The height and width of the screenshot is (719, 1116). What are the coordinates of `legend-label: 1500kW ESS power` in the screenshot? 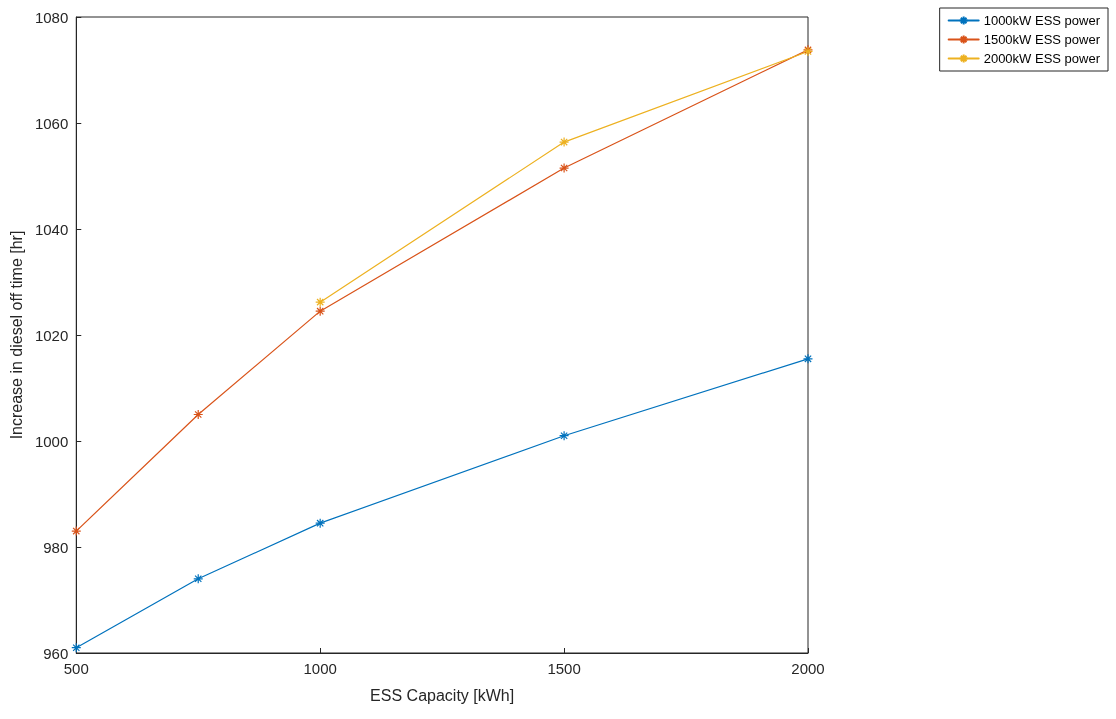 It's located at (1042, 39).